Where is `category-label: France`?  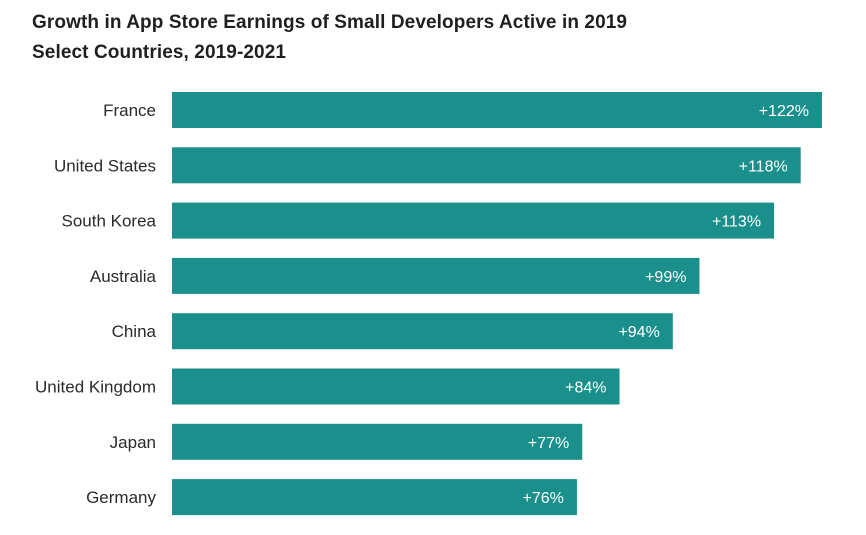 category-label: France is located at coordinates (129, 110).